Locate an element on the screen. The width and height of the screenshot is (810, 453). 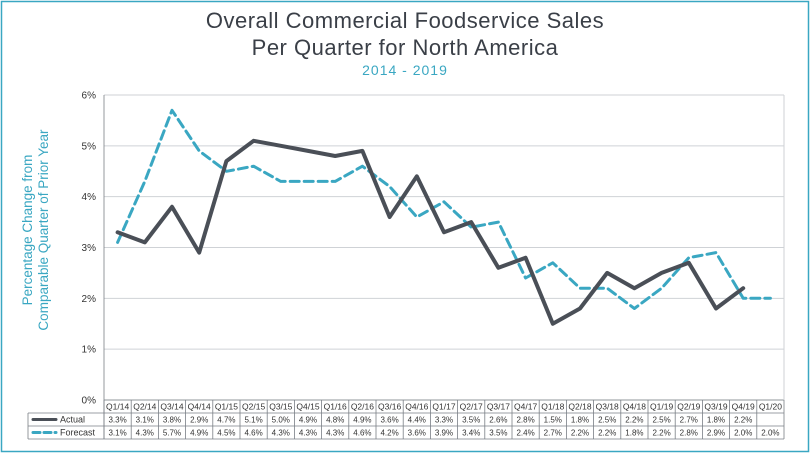
x-tick-label: Q4/17 is located at coordinates (525, 407).